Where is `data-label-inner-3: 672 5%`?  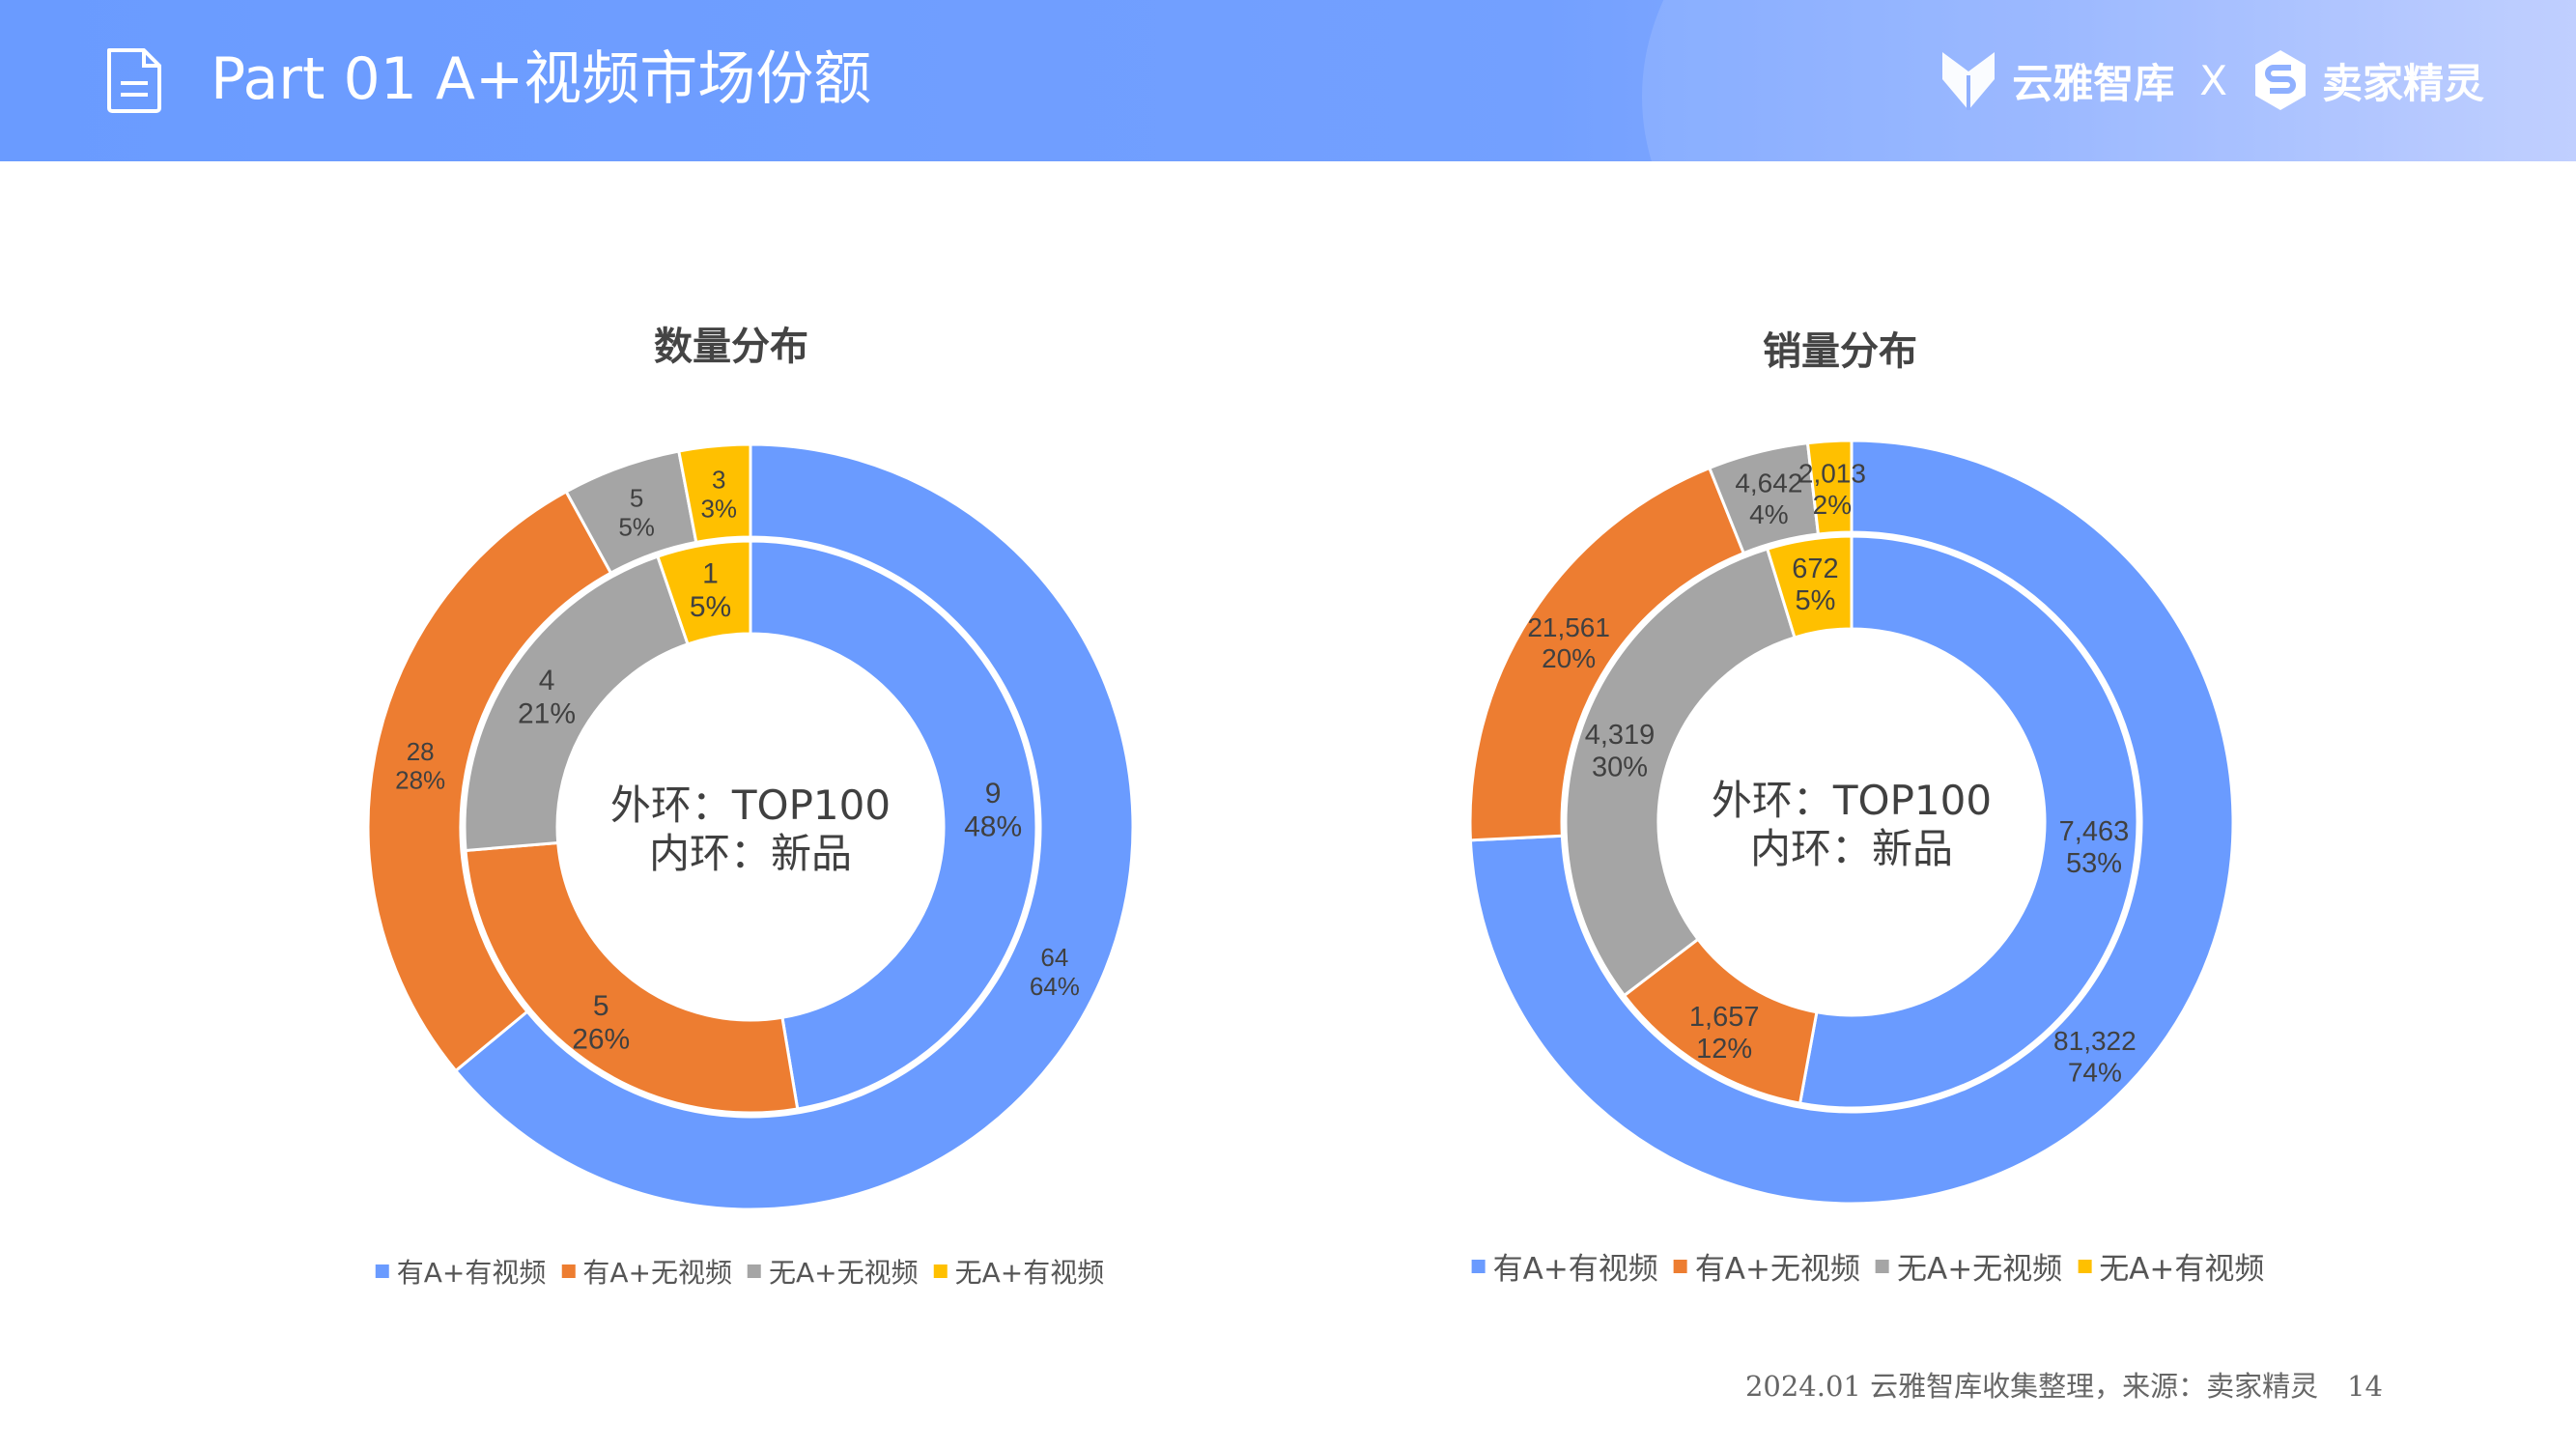 data-label-inner-3: 672 5% is located at coordinates (1815, 585).